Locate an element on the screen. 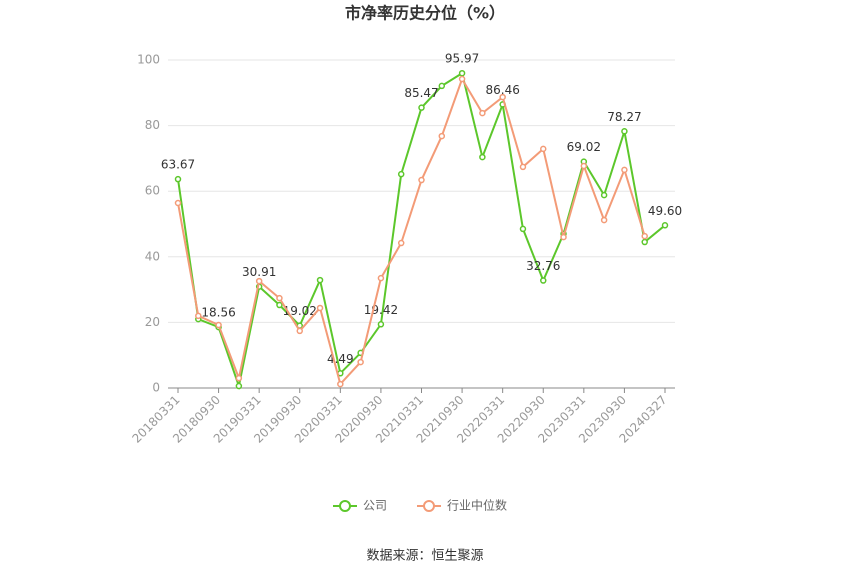 This screenshot has height=574, width=850. data-label: 30.91 is located at coordinates (259, 272).